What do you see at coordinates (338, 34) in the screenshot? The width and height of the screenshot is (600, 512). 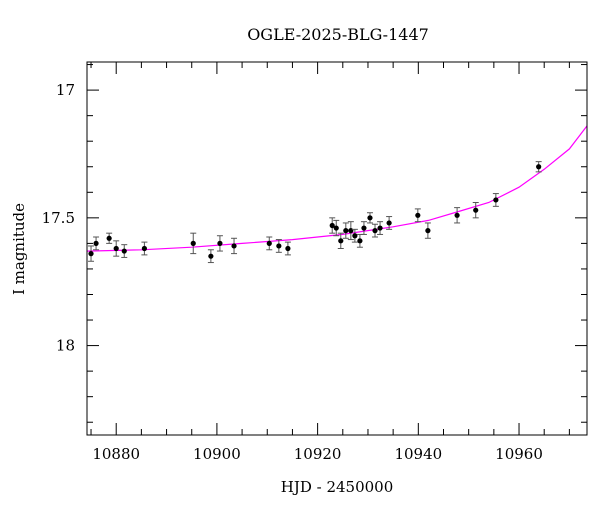 I see `chart-title: OGLE-2025-BLG-1447` at bounding box center [338, 34].